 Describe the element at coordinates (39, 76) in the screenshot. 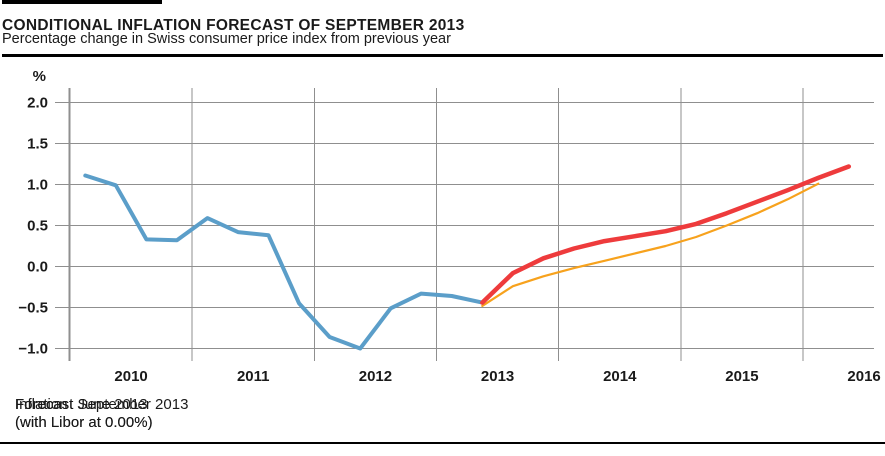

I see `y-axis-unit-label: %` at that location.